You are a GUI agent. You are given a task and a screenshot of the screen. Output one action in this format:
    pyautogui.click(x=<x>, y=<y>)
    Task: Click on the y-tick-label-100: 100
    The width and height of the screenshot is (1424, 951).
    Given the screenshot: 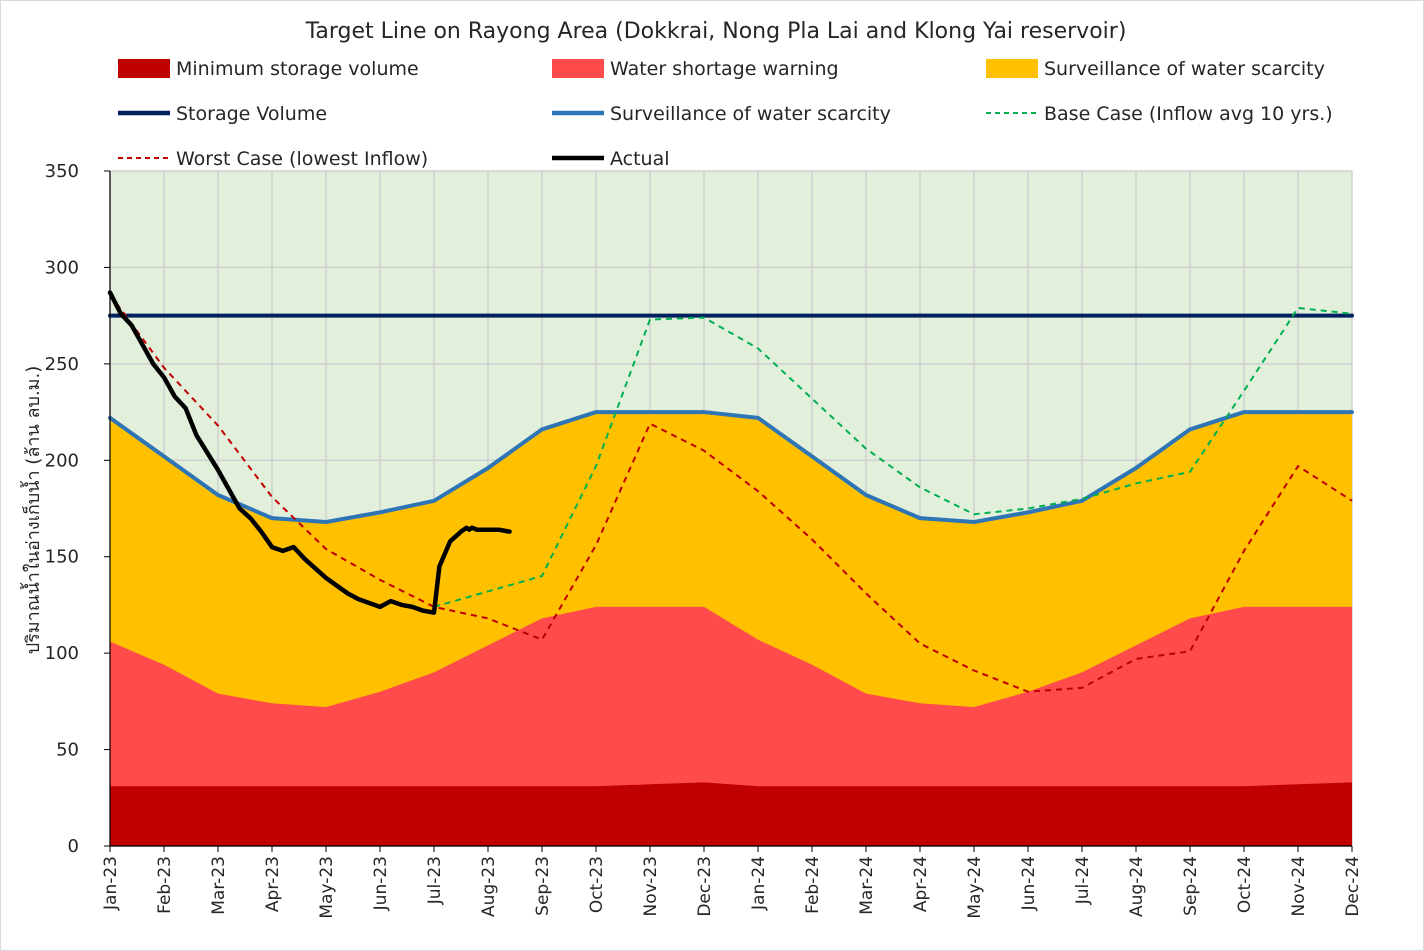 What is the action you would take?
    pyautogui.click(x=62, y=653)
    